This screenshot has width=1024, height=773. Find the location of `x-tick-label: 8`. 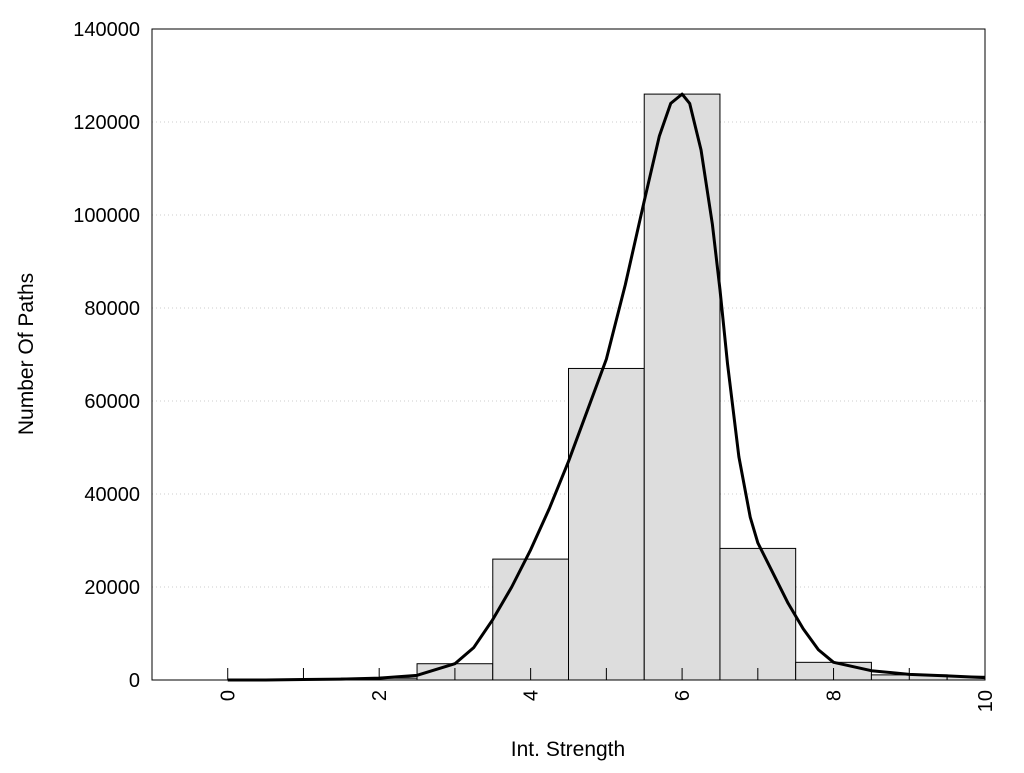

x-tick-label: 8 is located at coordinates (835, 695).